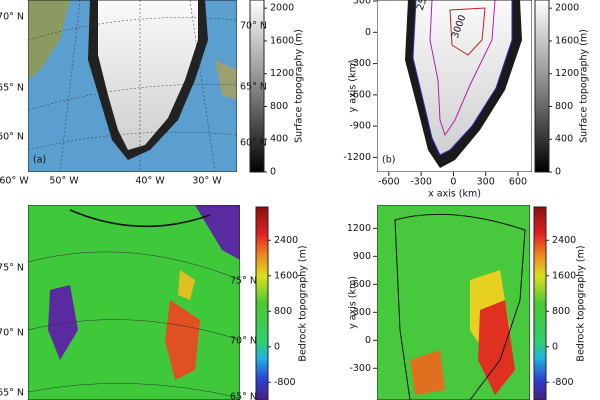 This screenshot has height=400, width=600. What do you see at coordinates (64, 181) in the screenshot?
I see `longitude-label: 50° W` at bounding box center [64, 181].